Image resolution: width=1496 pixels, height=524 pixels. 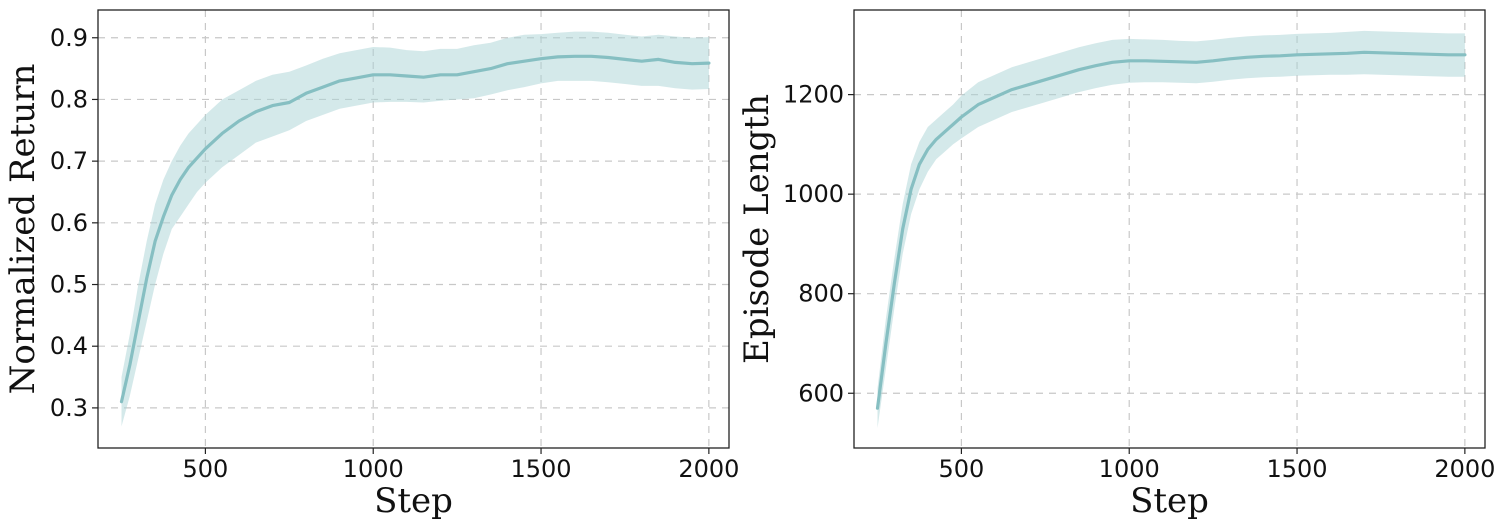 What do you see at coordinates (69, 99) in the screenshot?
I see `y-tick-label: 0.8` at bounding box center [69, 99].